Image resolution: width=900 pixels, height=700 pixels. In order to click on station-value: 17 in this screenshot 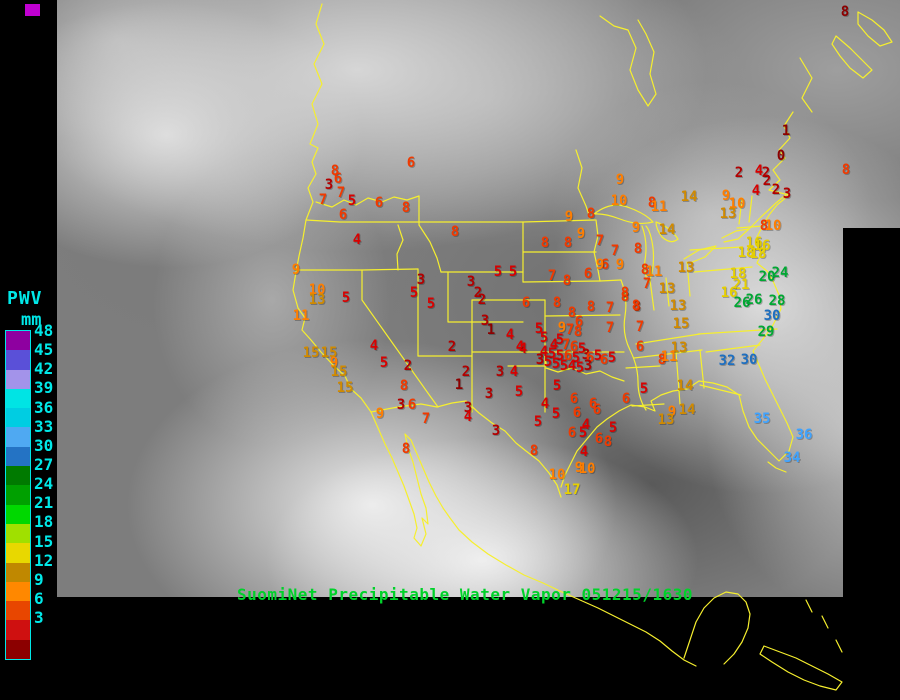, I will do `click(572, 490)`.